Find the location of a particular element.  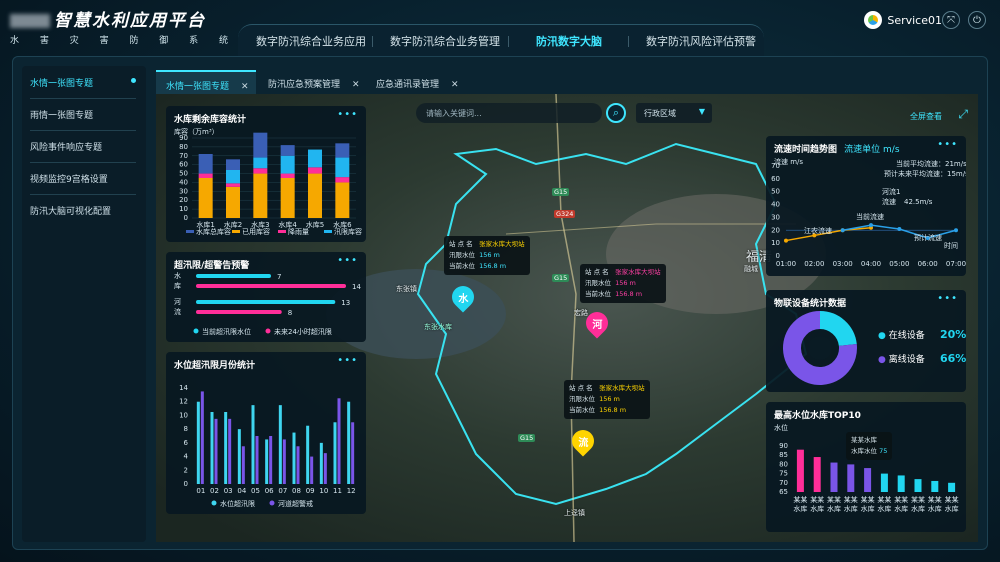

y-tick-label: 2 is located at coordinates (186, 470).